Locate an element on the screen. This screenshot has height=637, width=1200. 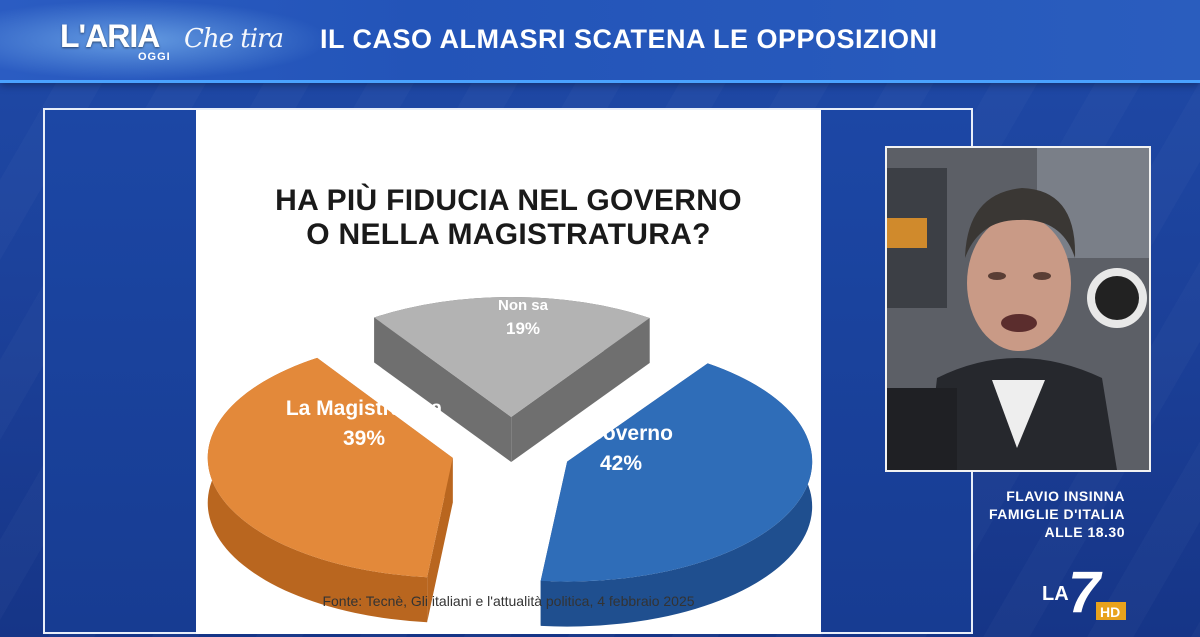
show-logo: L'ARIA OGGI Che tira is located at coordinates (180, 42).